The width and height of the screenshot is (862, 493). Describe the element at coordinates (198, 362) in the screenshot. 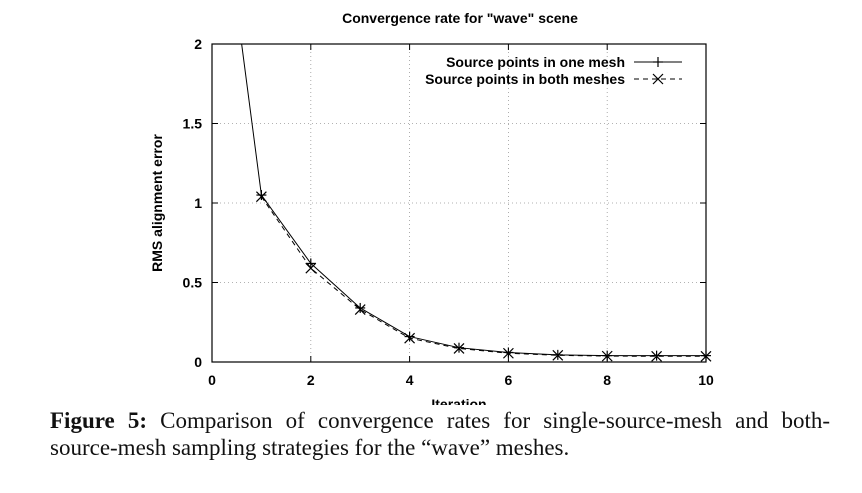

I see `y-tick-label: 0` at that location.